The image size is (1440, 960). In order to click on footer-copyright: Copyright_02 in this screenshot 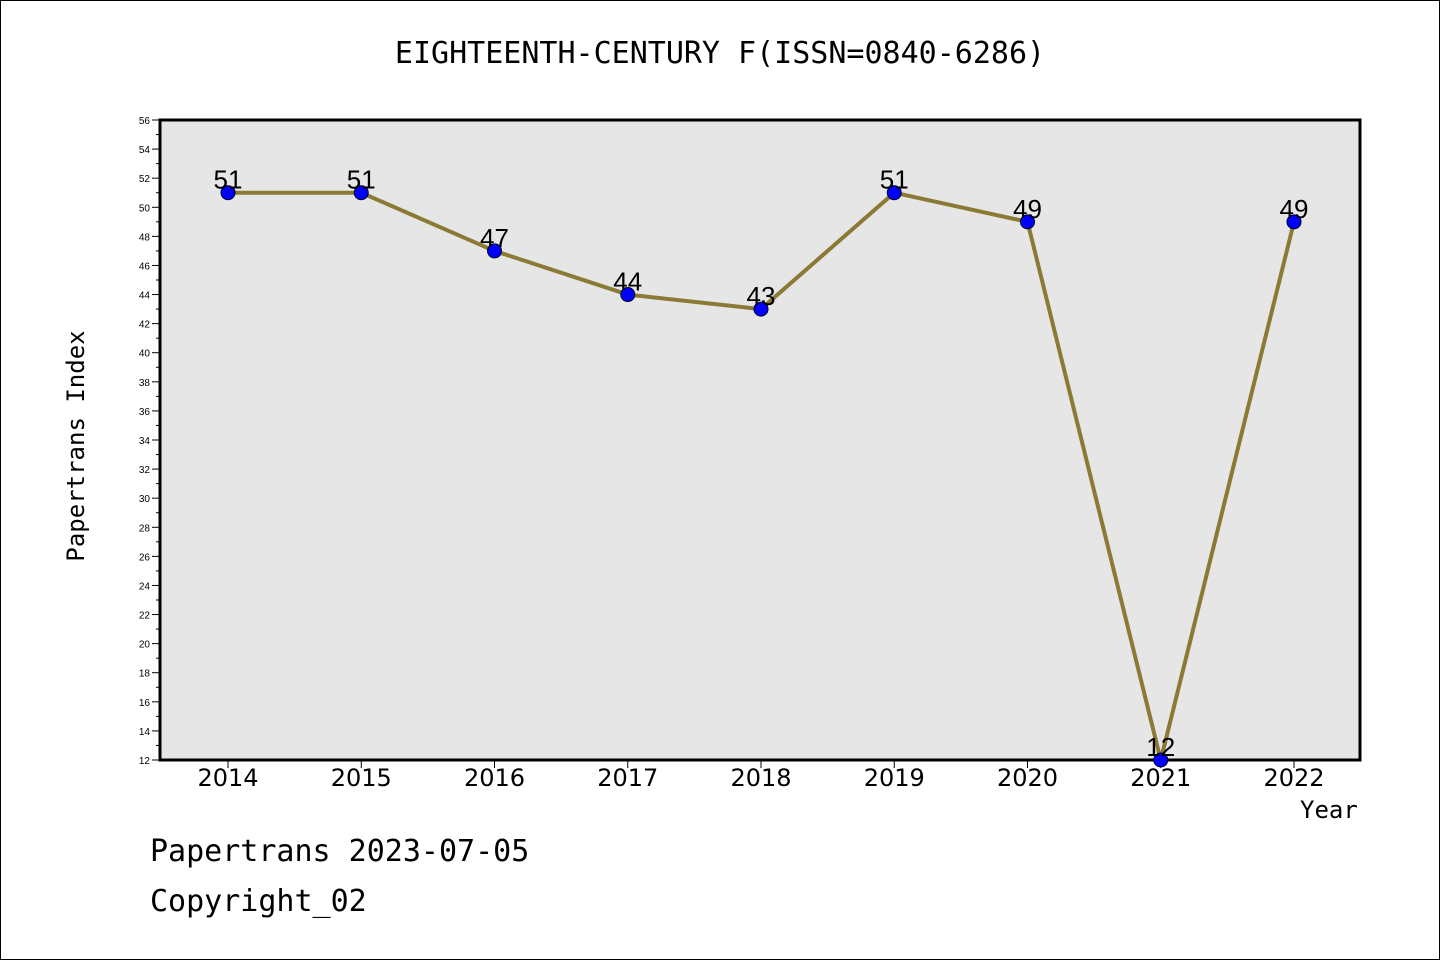, I will do `click(258, 901)`.